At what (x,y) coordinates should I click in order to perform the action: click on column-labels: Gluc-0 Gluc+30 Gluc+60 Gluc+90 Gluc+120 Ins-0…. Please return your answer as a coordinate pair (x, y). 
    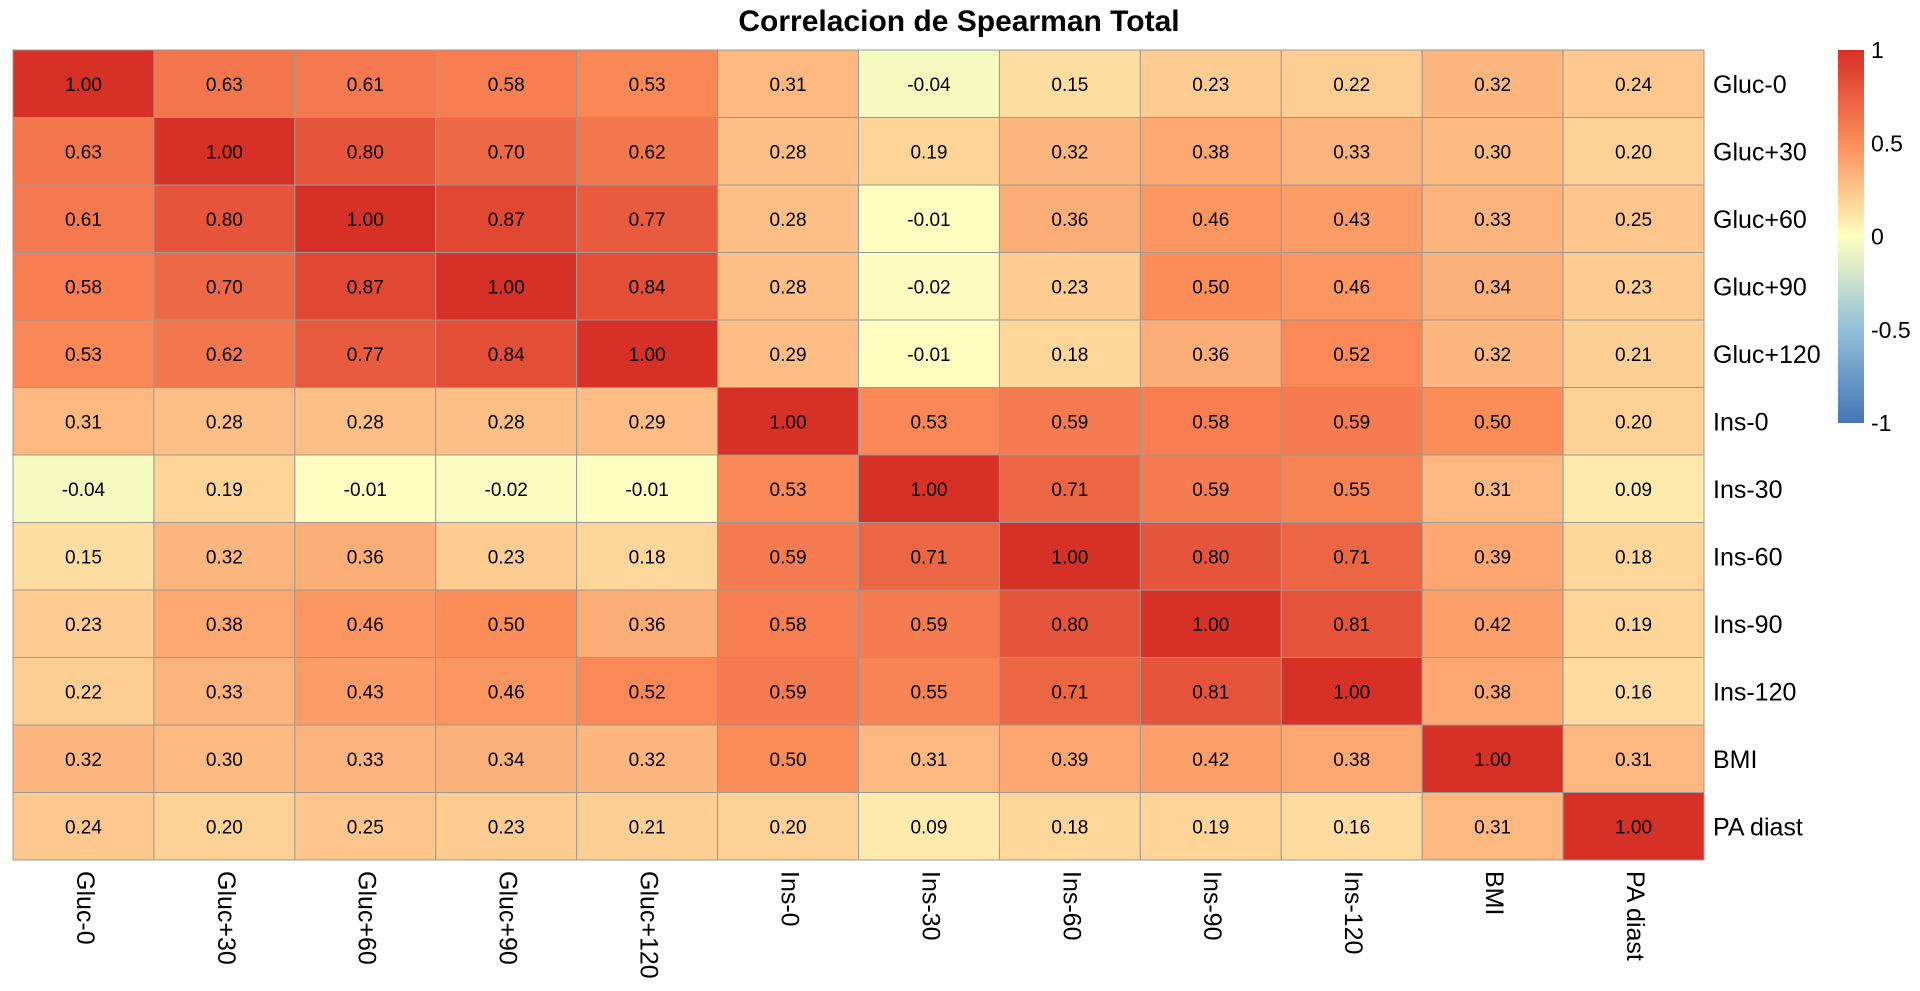
    Looking at the image, I should click on (860, 925).